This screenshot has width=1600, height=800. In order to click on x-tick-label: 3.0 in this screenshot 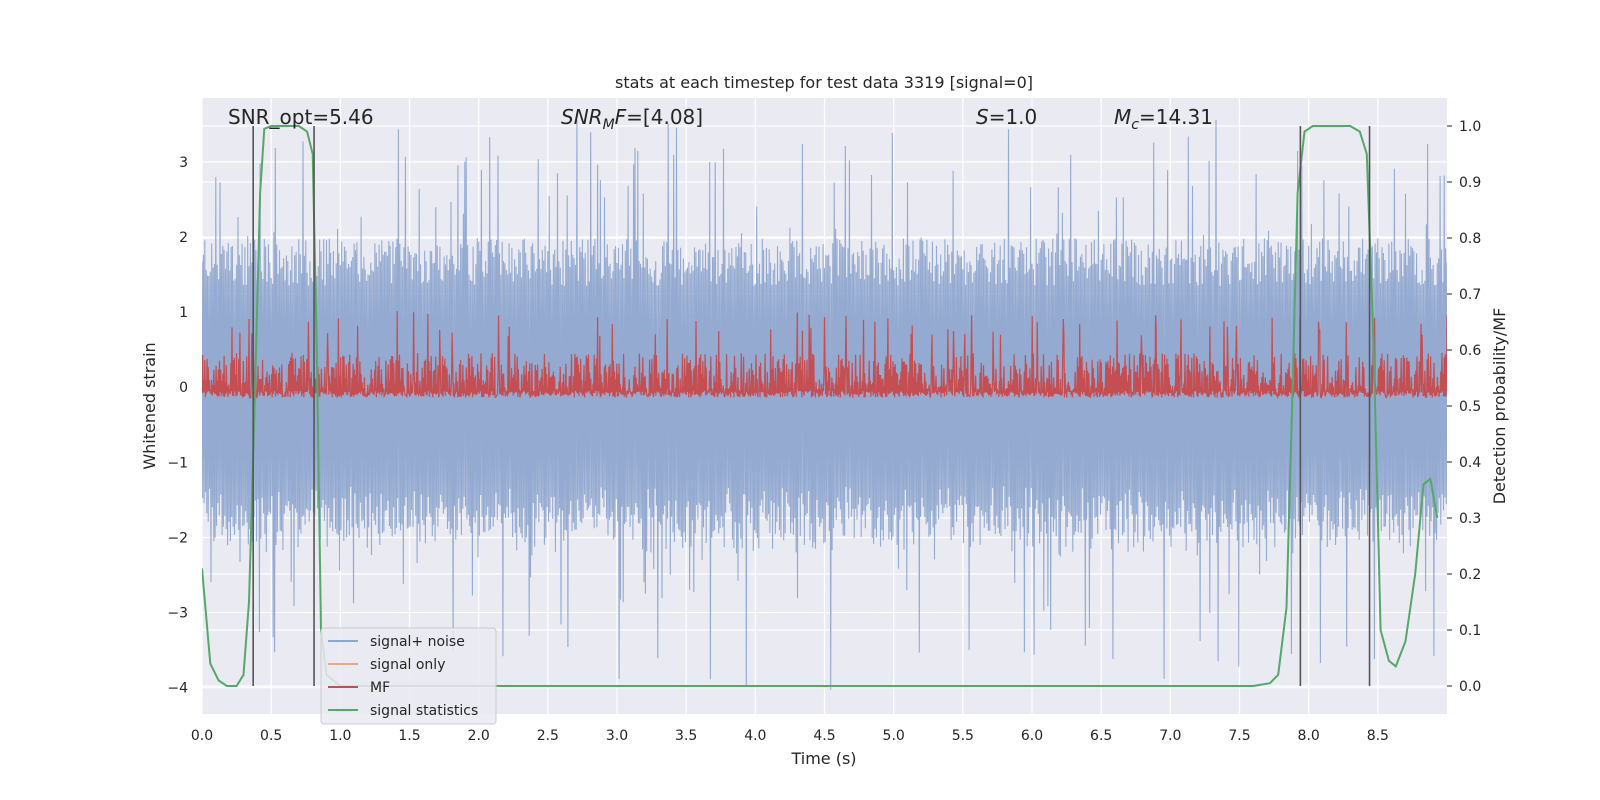, I will do `click(617, 736)`.